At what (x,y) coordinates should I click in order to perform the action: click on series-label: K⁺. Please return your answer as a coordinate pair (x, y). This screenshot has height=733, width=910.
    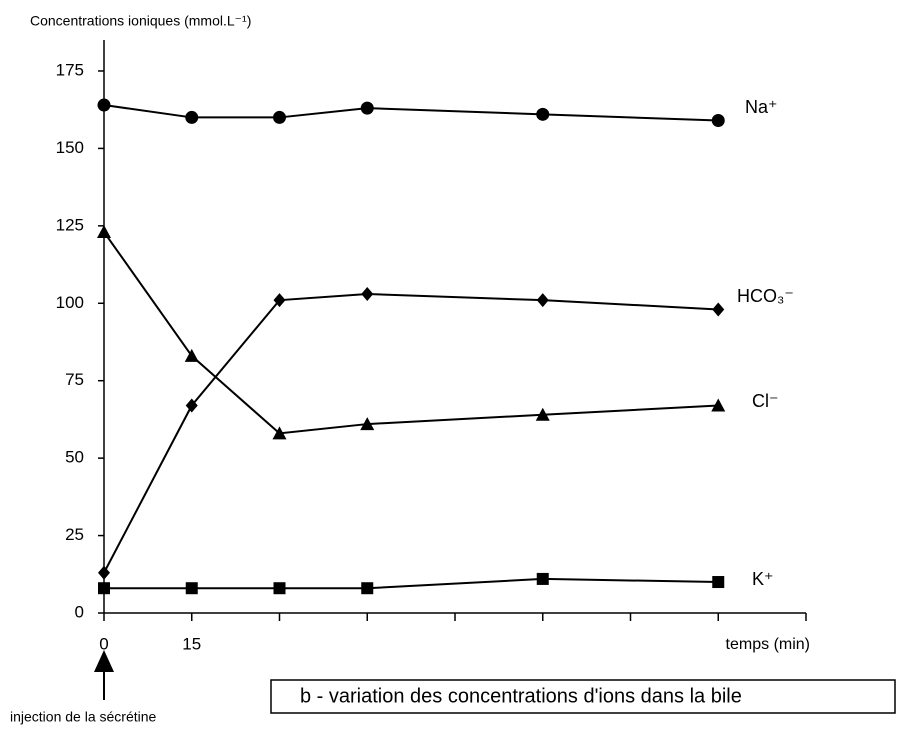
    Looking at the image, I should click on (763, 579).